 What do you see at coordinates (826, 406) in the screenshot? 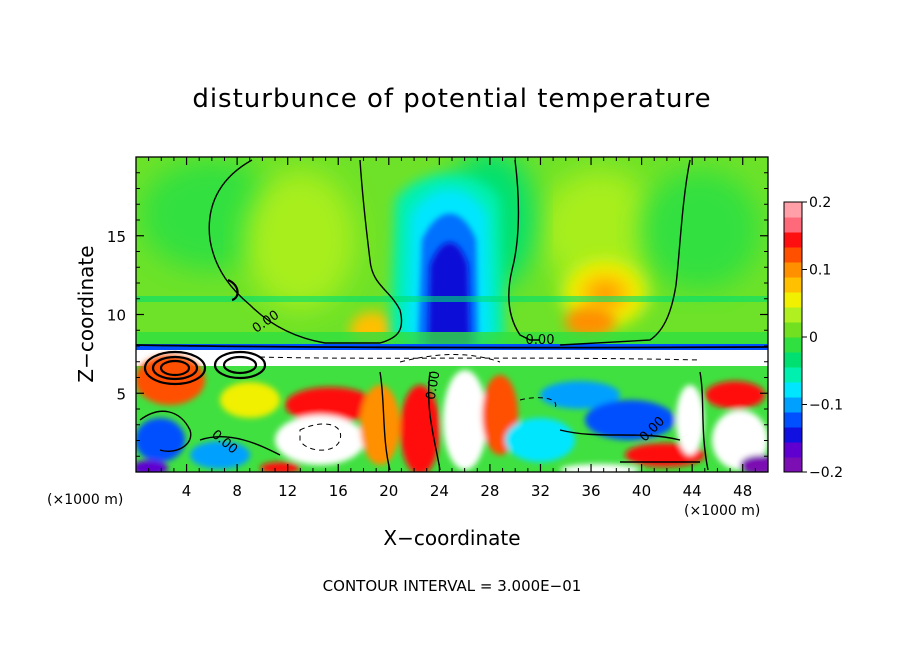
I see `colorbar-tick-label: −0.1` at bounding box center [826, 406].